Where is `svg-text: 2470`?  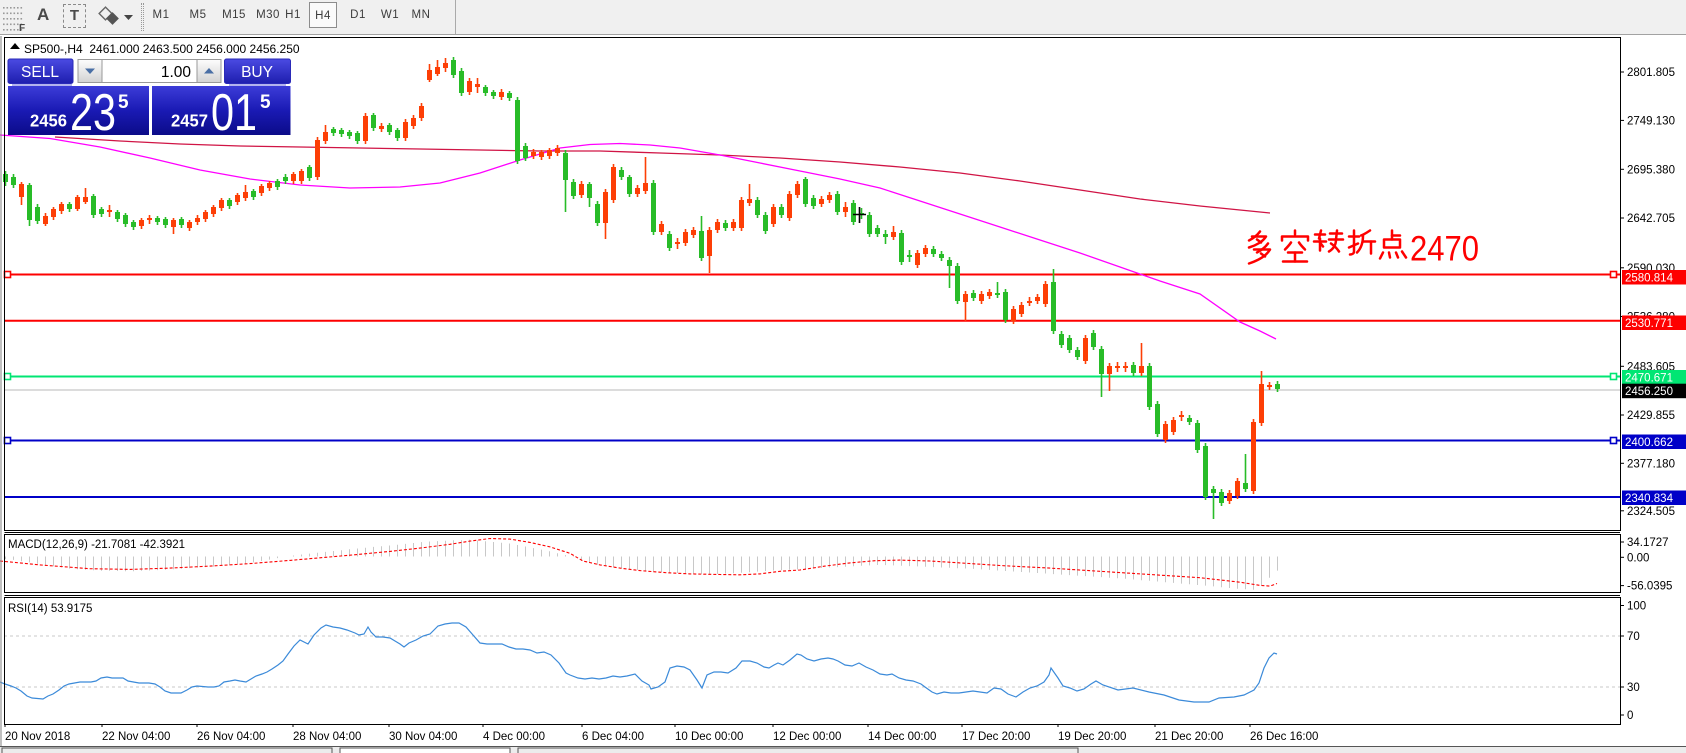 svg-text: 2470 is located at coordinates (1444, 249).